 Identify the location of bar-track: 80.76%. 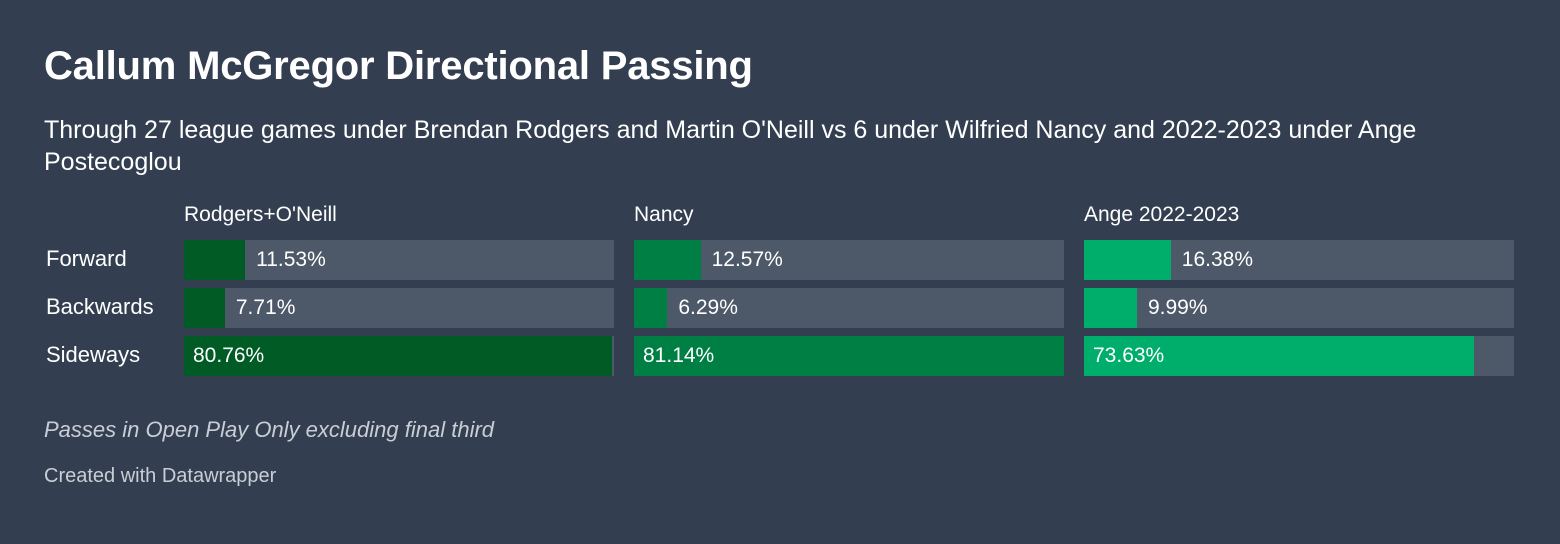
(399, 356).